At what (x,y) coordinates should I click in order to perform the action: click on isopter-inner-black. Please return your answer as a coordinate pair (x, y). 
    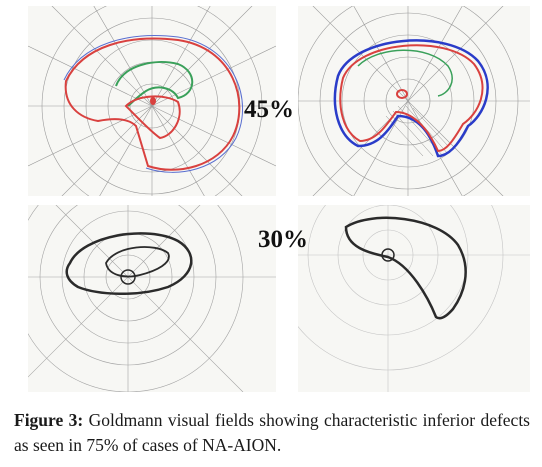
    Looking at the image, I should click on (137, 262).